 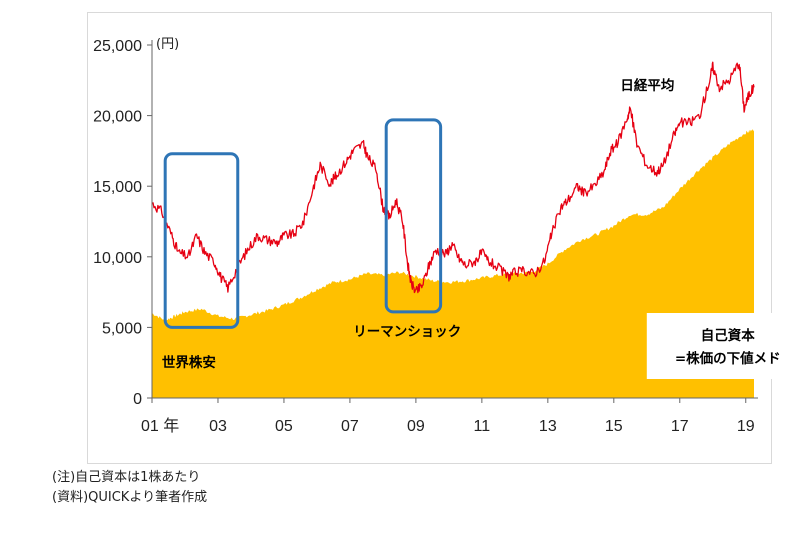 I want to click on box-layer, so click(x=303, y=223).